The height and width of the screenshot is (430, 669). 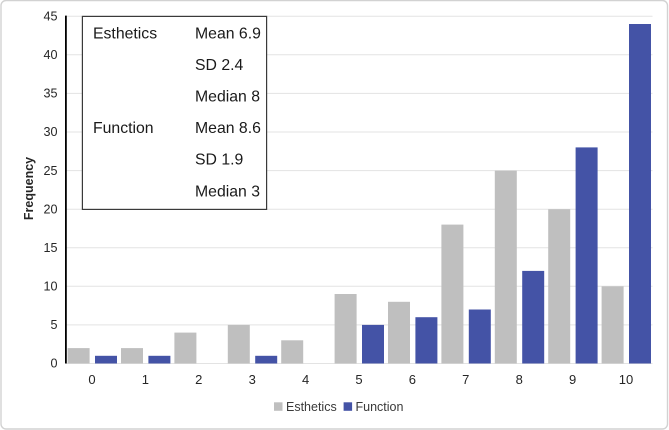 I want to click on svg-text: 6, so click(x=412, y=379).